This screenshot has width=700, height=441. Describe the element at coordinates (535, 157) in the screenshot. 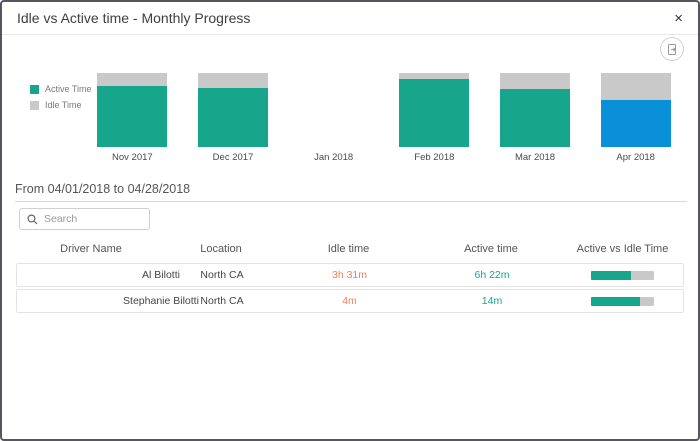

I see `chart-category-label: Mar 2018` at that location.